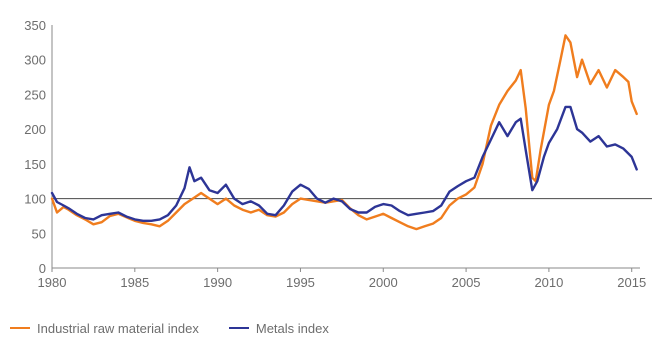 The image size is (672, 343). What do you see at coordinates (35, 147) in the screenshot?
I see `y-axis-labels: 0 50 100 150 200 250 300 350` at bounding box center [35, 147].